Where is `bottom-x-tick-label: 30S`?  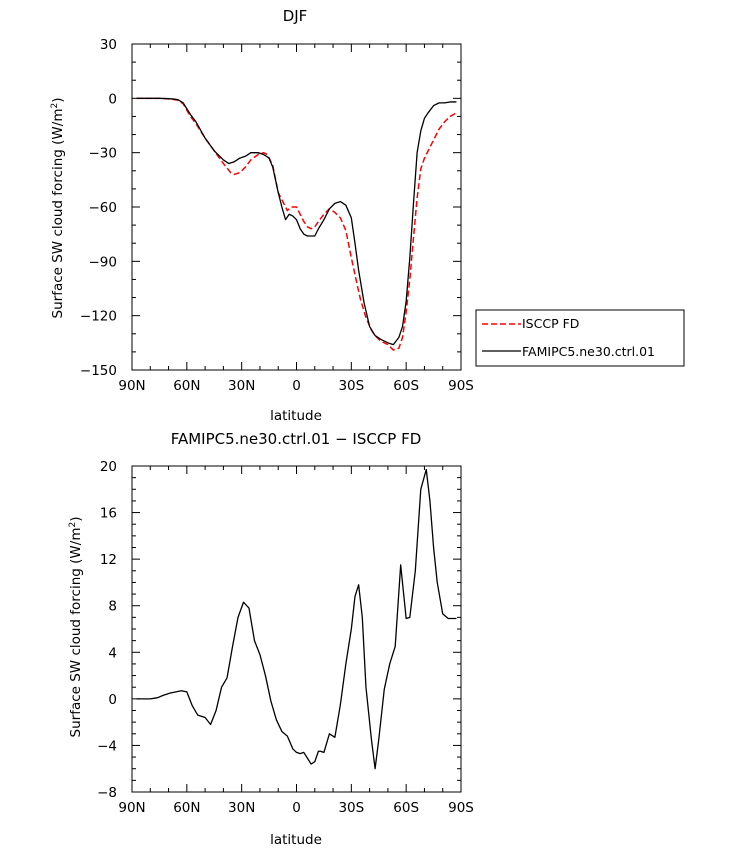 bottom-x-tick-label: 30S is located at coordinates (351, 808).